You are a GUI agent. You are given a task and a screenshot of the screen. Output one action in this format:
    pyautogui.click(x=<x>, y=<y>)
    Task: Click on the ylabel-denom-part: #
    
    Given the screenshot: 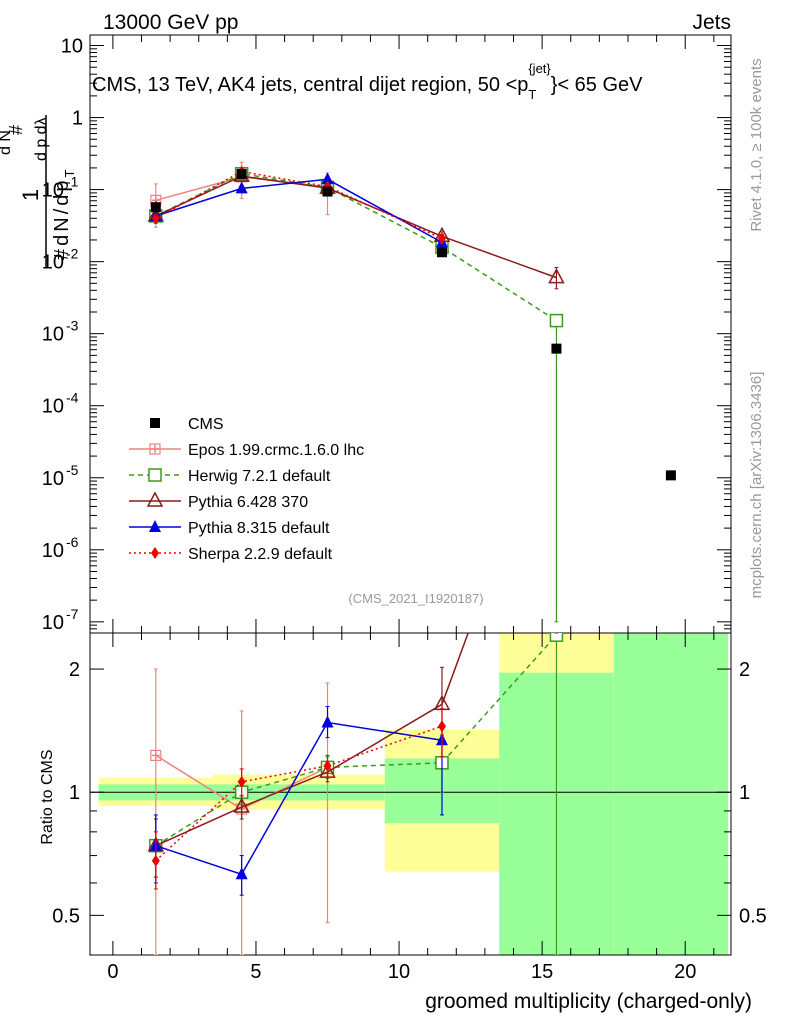 What is the action you would take?
    pyautogui.click(x=62, y=254)
    